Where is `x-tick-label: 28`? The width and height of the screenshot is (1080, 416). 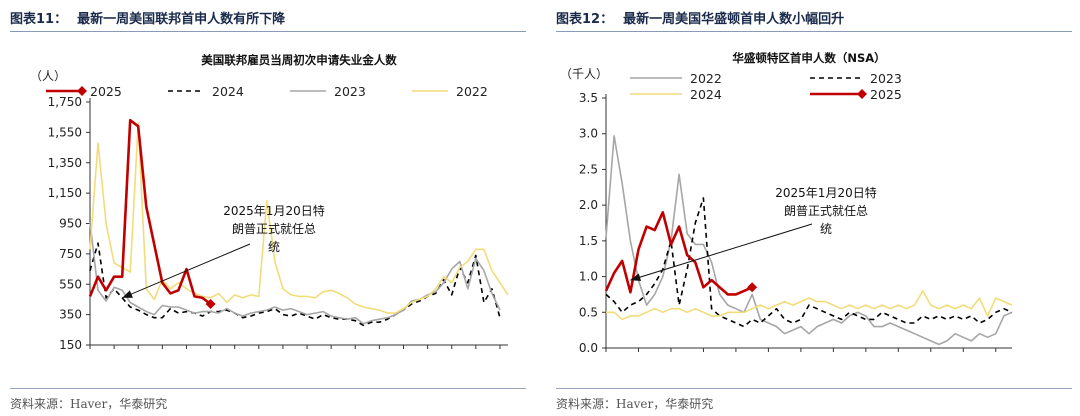
x-tick-label: 28 is located at coordinates (306, 353).